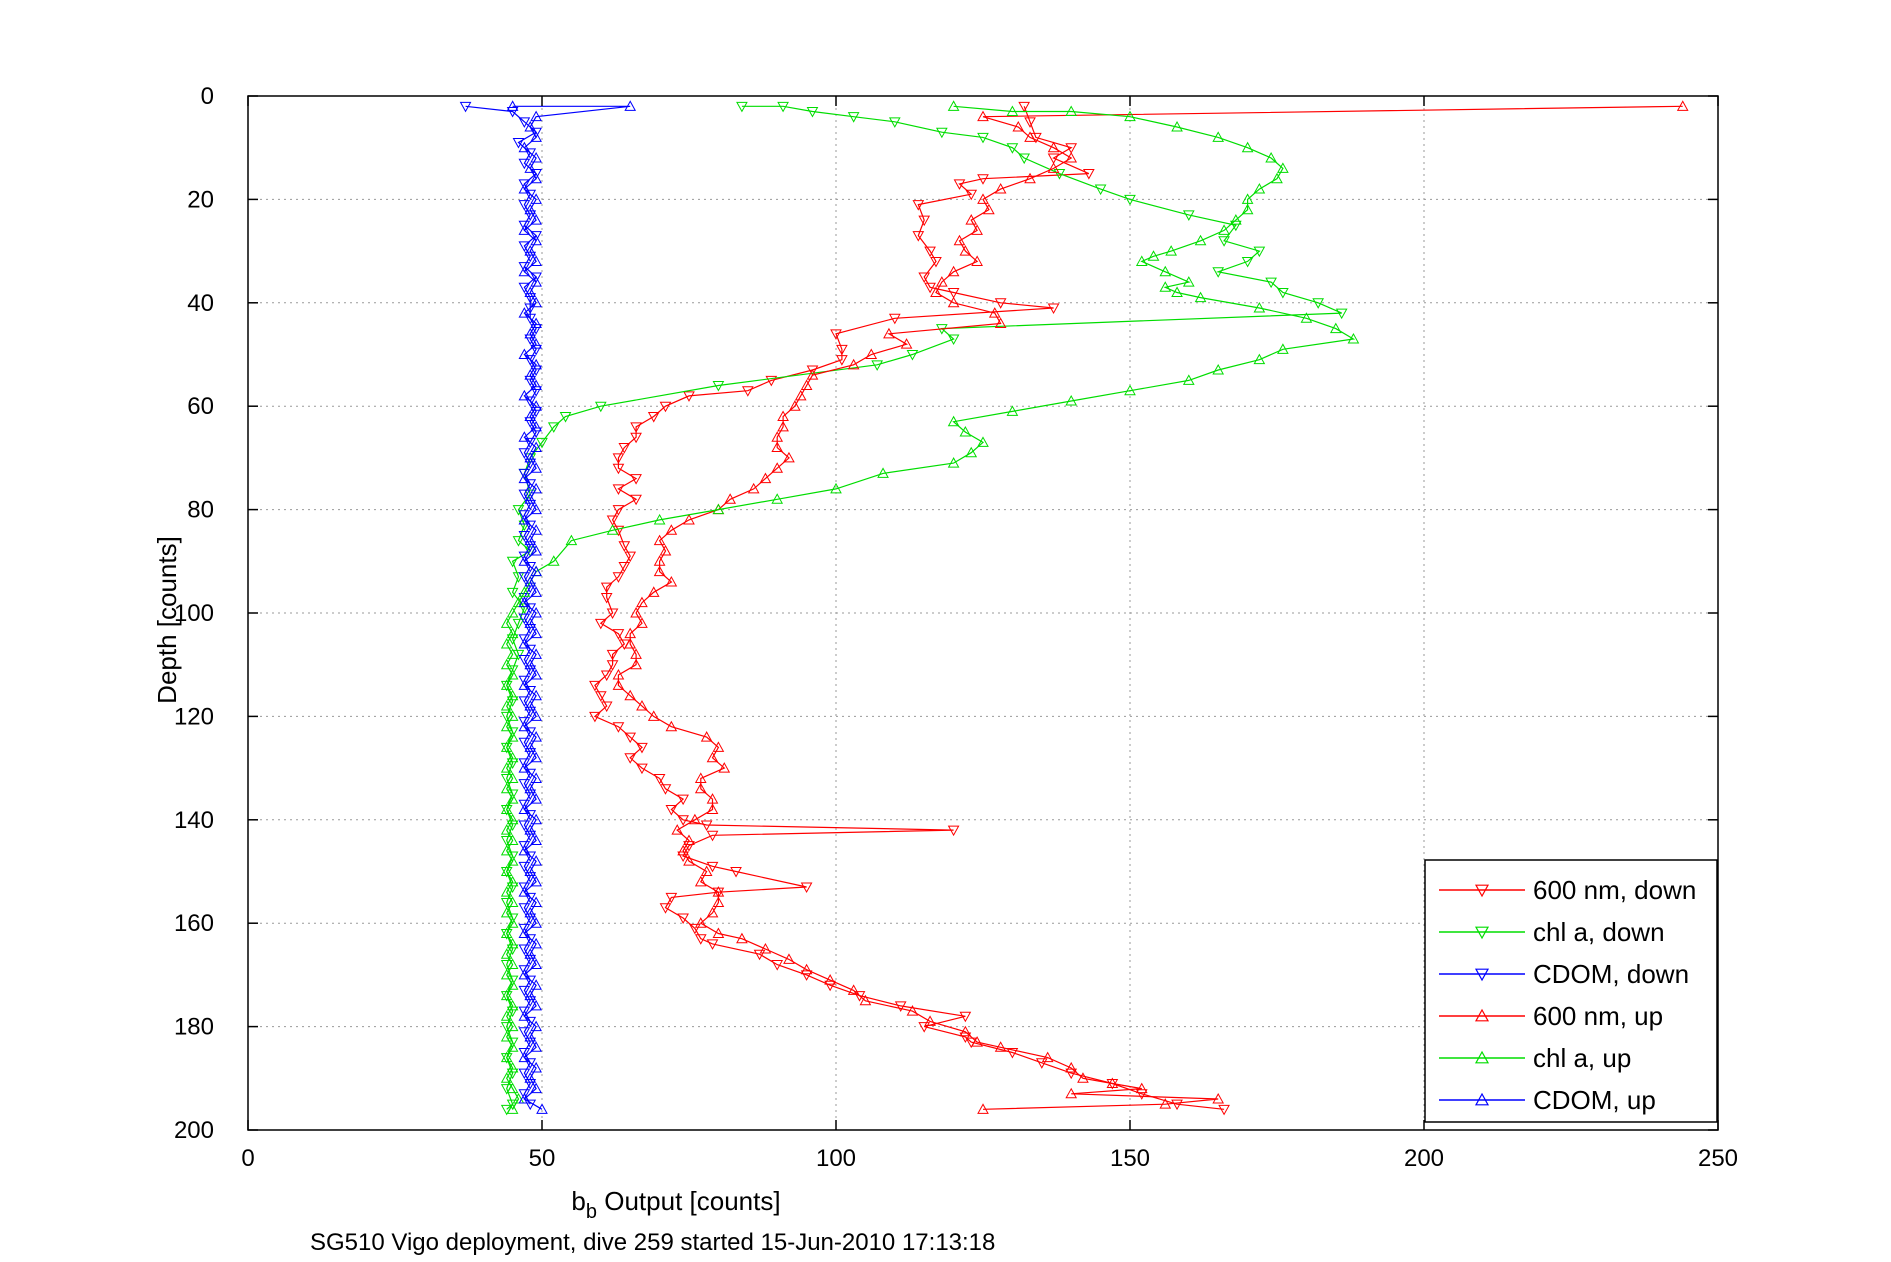 The image size is (1891, 1262). What do you see at coordinates (1582, 1058) in the screenshot?
I see `legend-label: chl a, up` at bounding box center [1582, 1058].